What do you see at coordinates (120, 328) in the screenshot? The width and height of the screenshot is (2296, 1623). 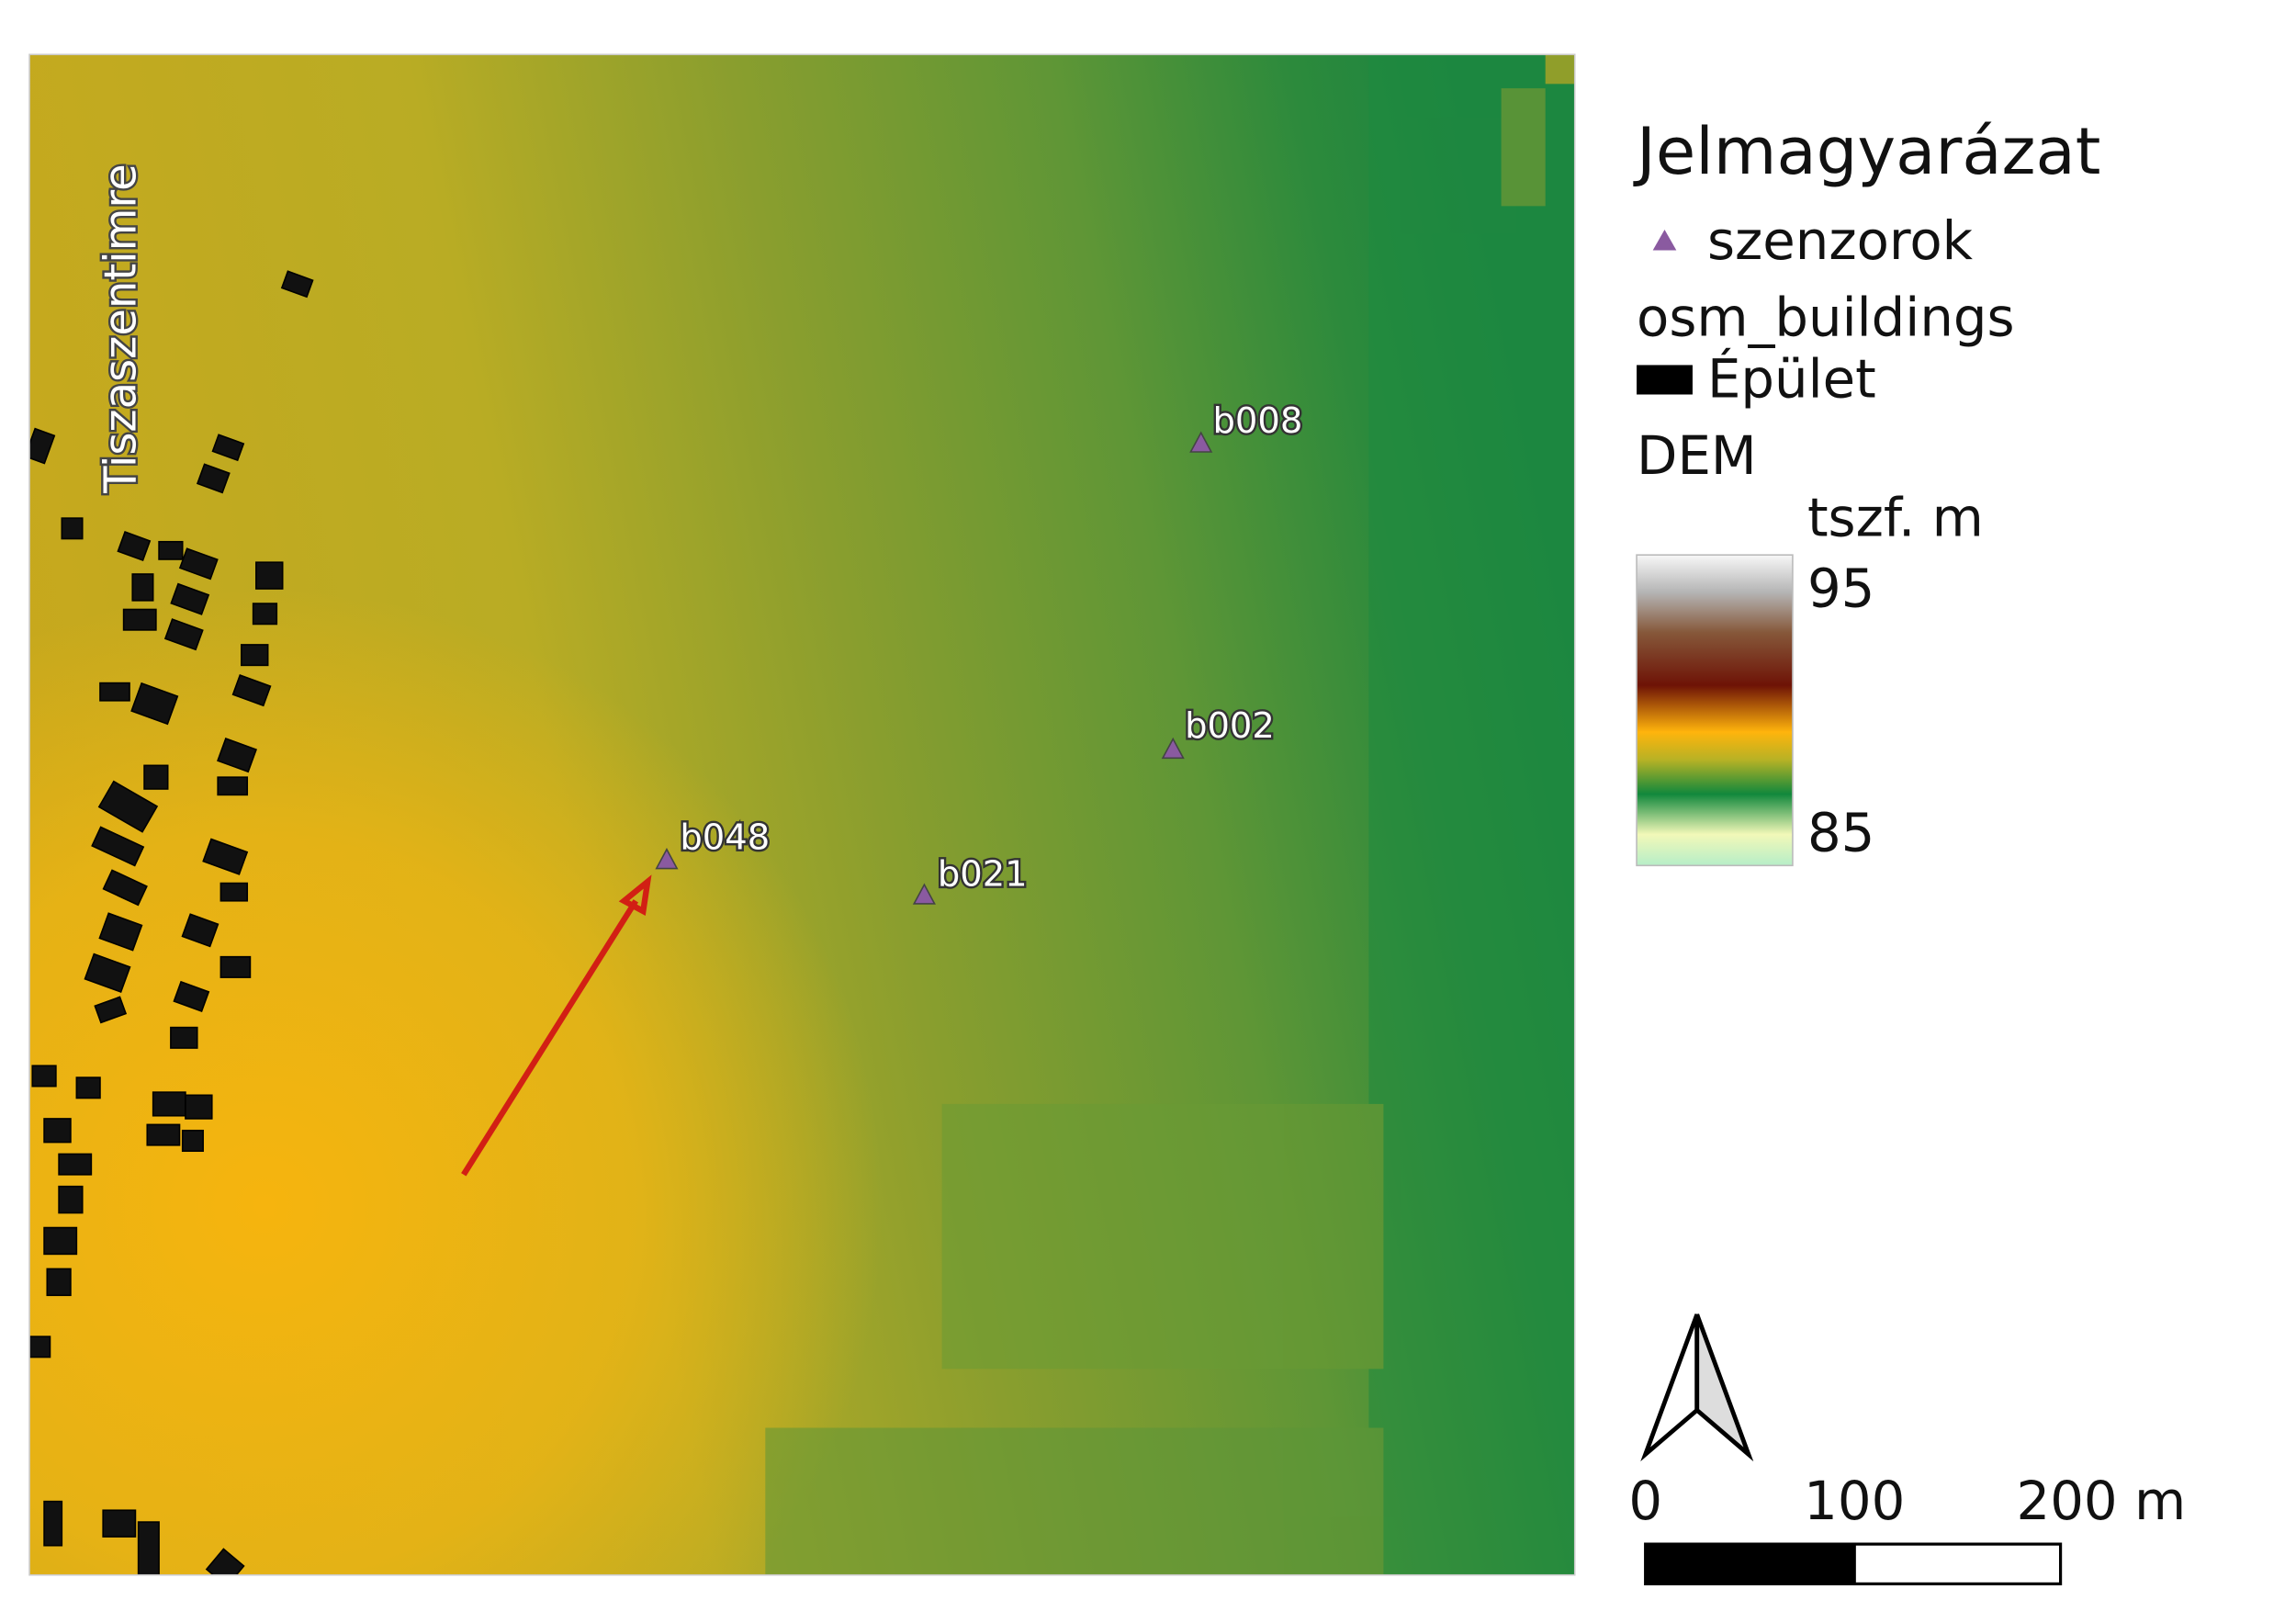 I see `place-label: Tiszaszentimre` at bounding box center [120, 328].